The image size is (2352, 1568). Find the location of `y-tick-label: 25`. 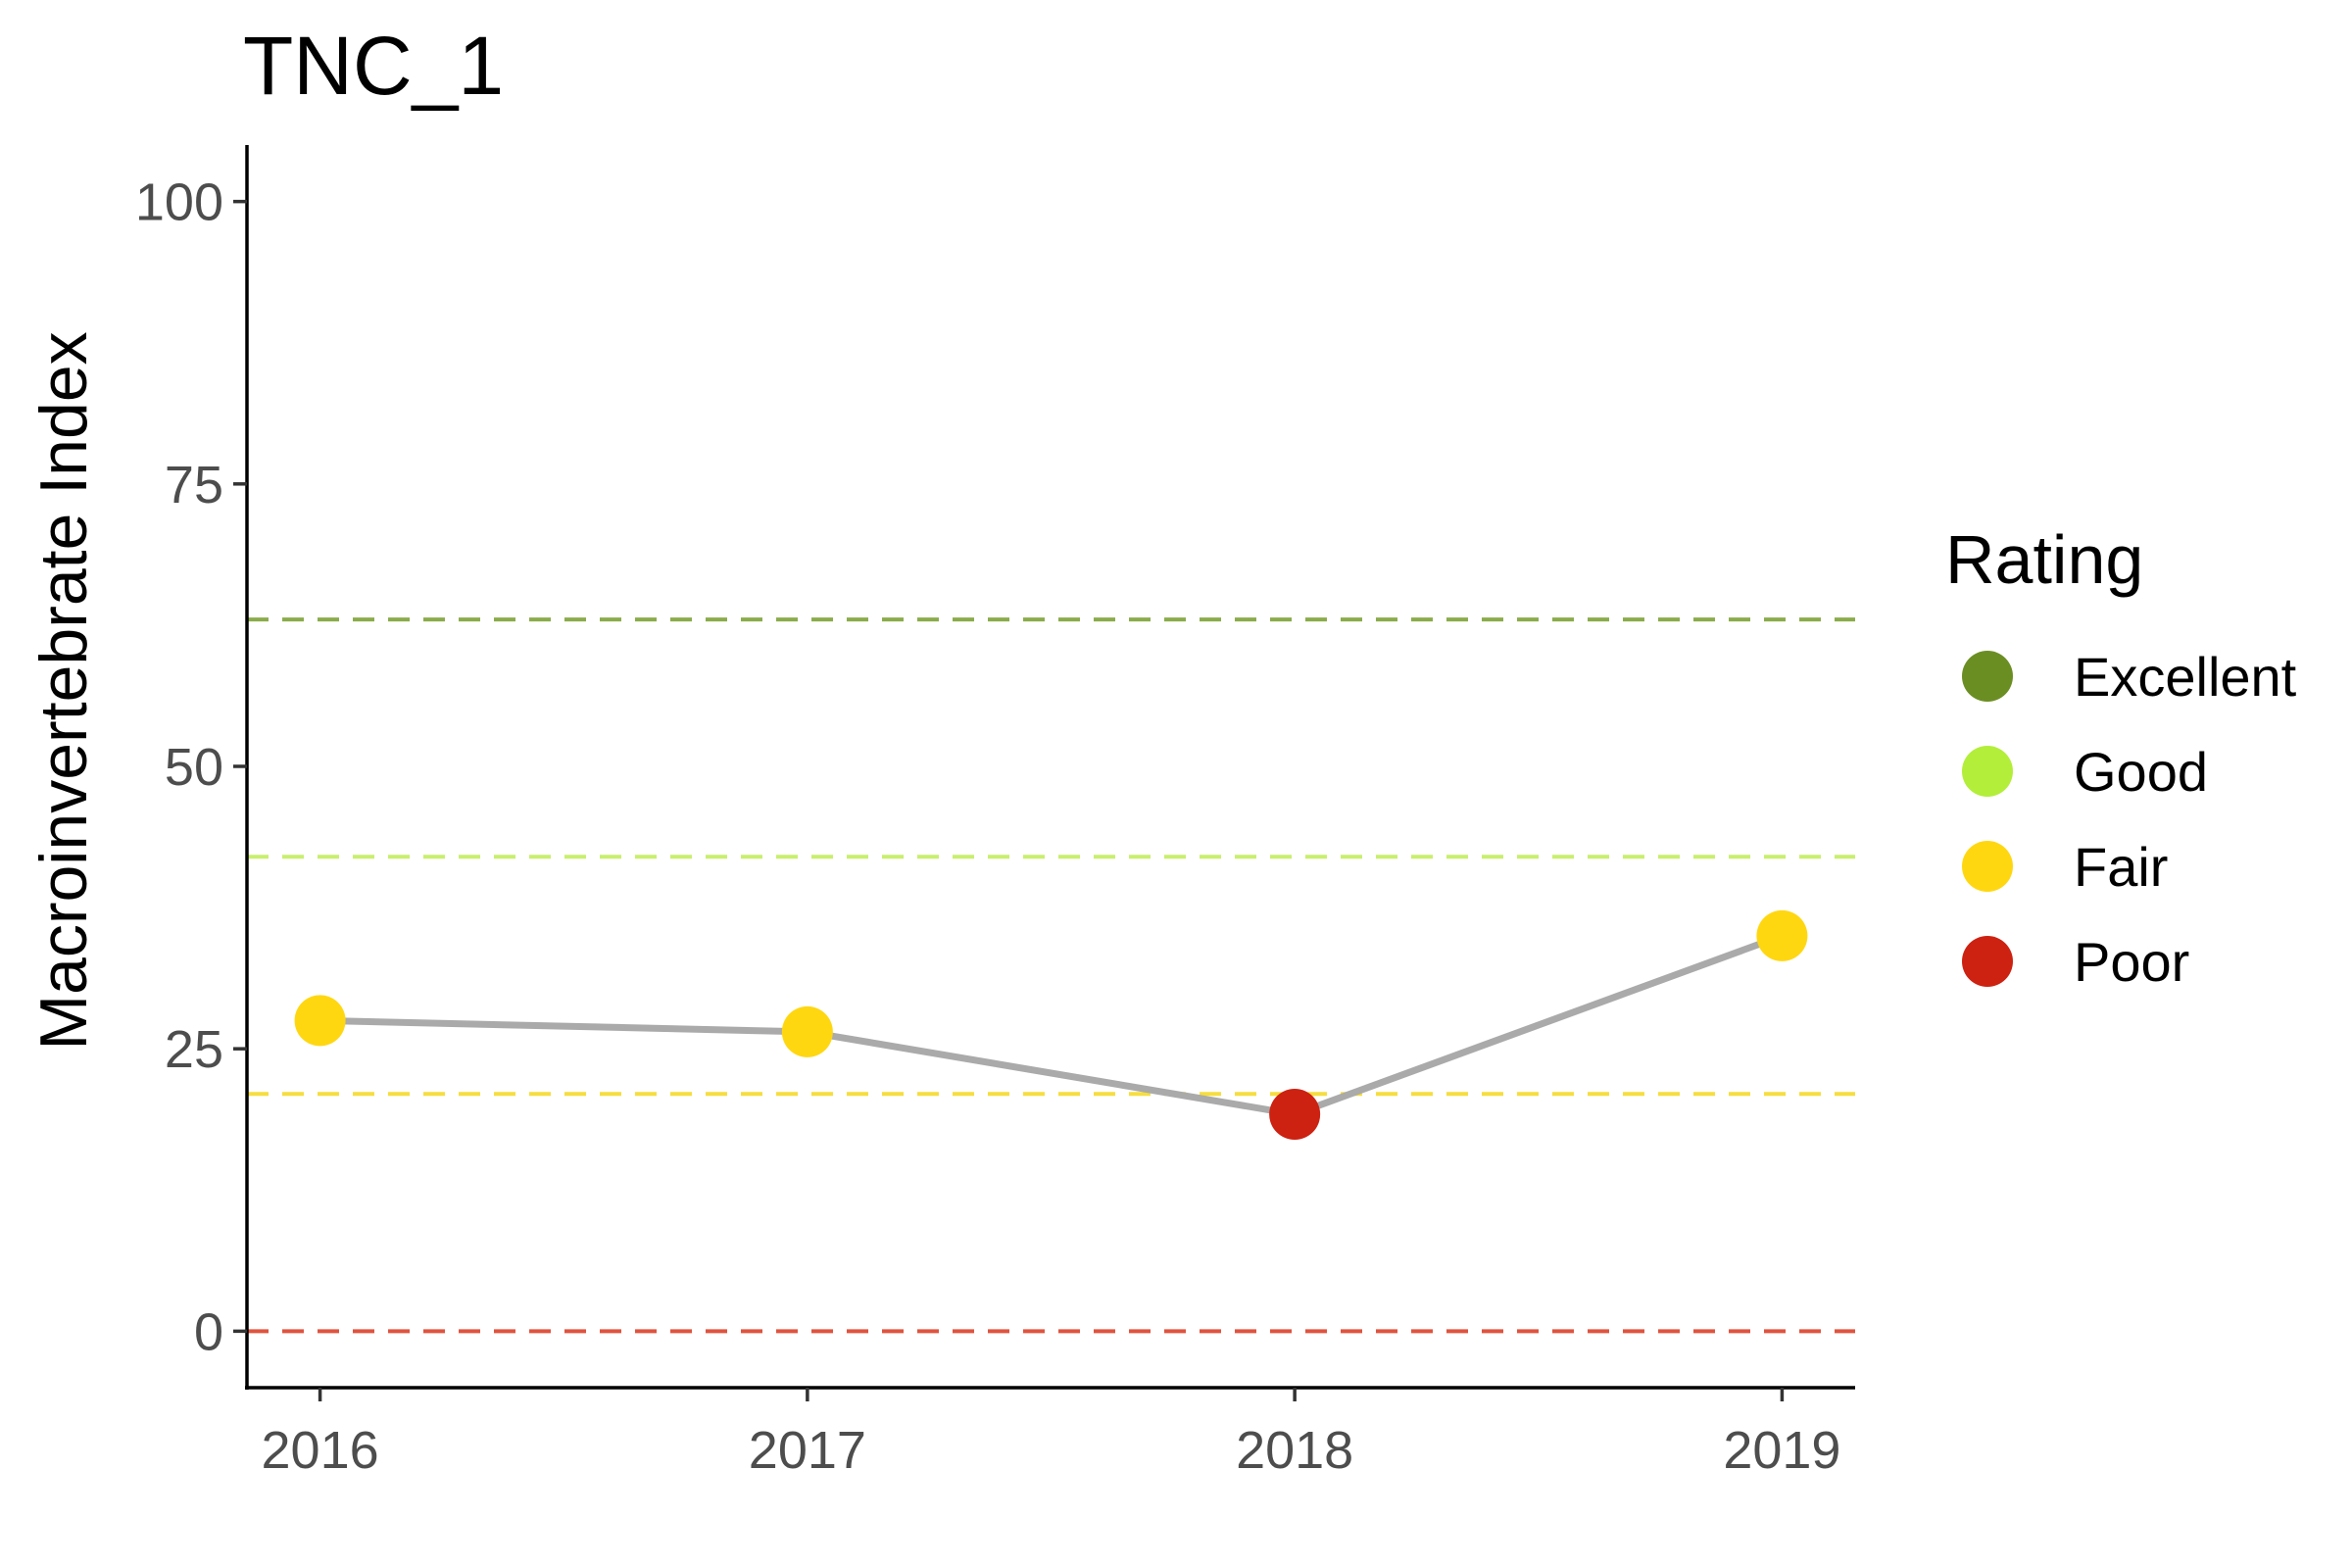

y-tick-label: 25 is located at coordinates (194, 1049).